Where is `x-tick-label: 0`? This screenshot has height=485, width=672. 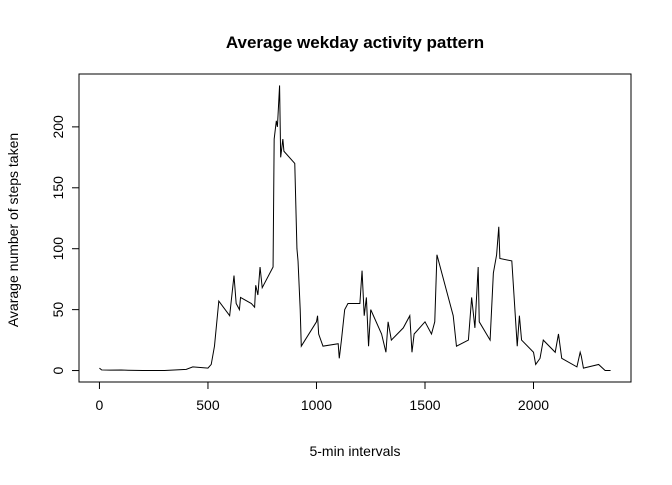 x-tick-label: 0 is located at coordinates (100, 405).